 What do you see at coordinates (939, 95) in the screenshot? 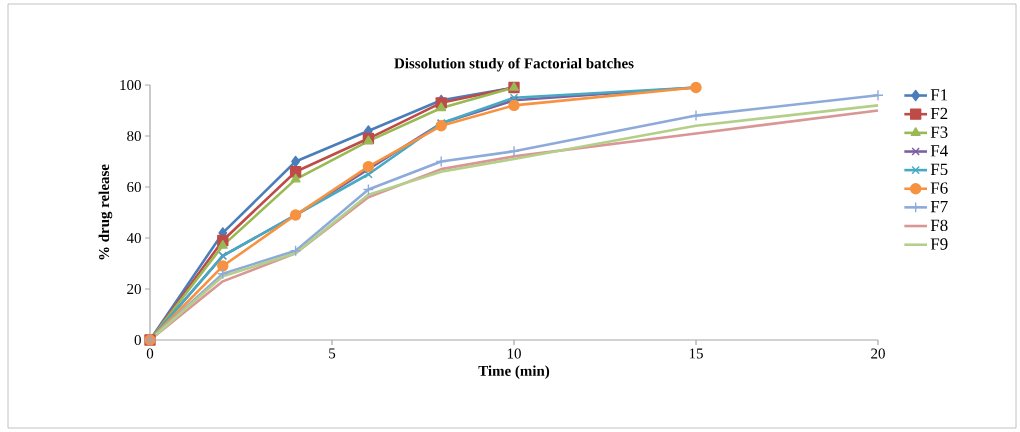
I see `legend-label: F1` at bounding box center [939, 95].